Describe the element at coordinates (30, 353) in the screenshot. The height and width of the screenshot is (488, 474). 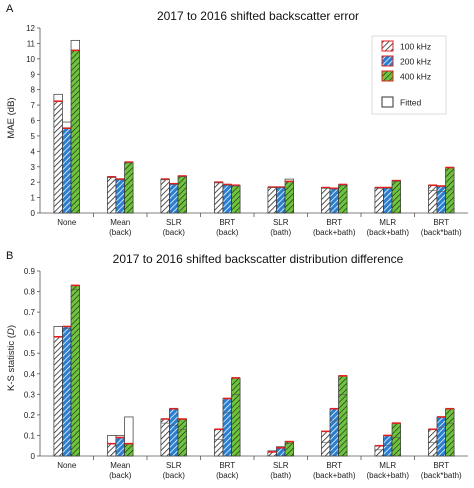
I see `y-tick-label: 0.5` at that location.